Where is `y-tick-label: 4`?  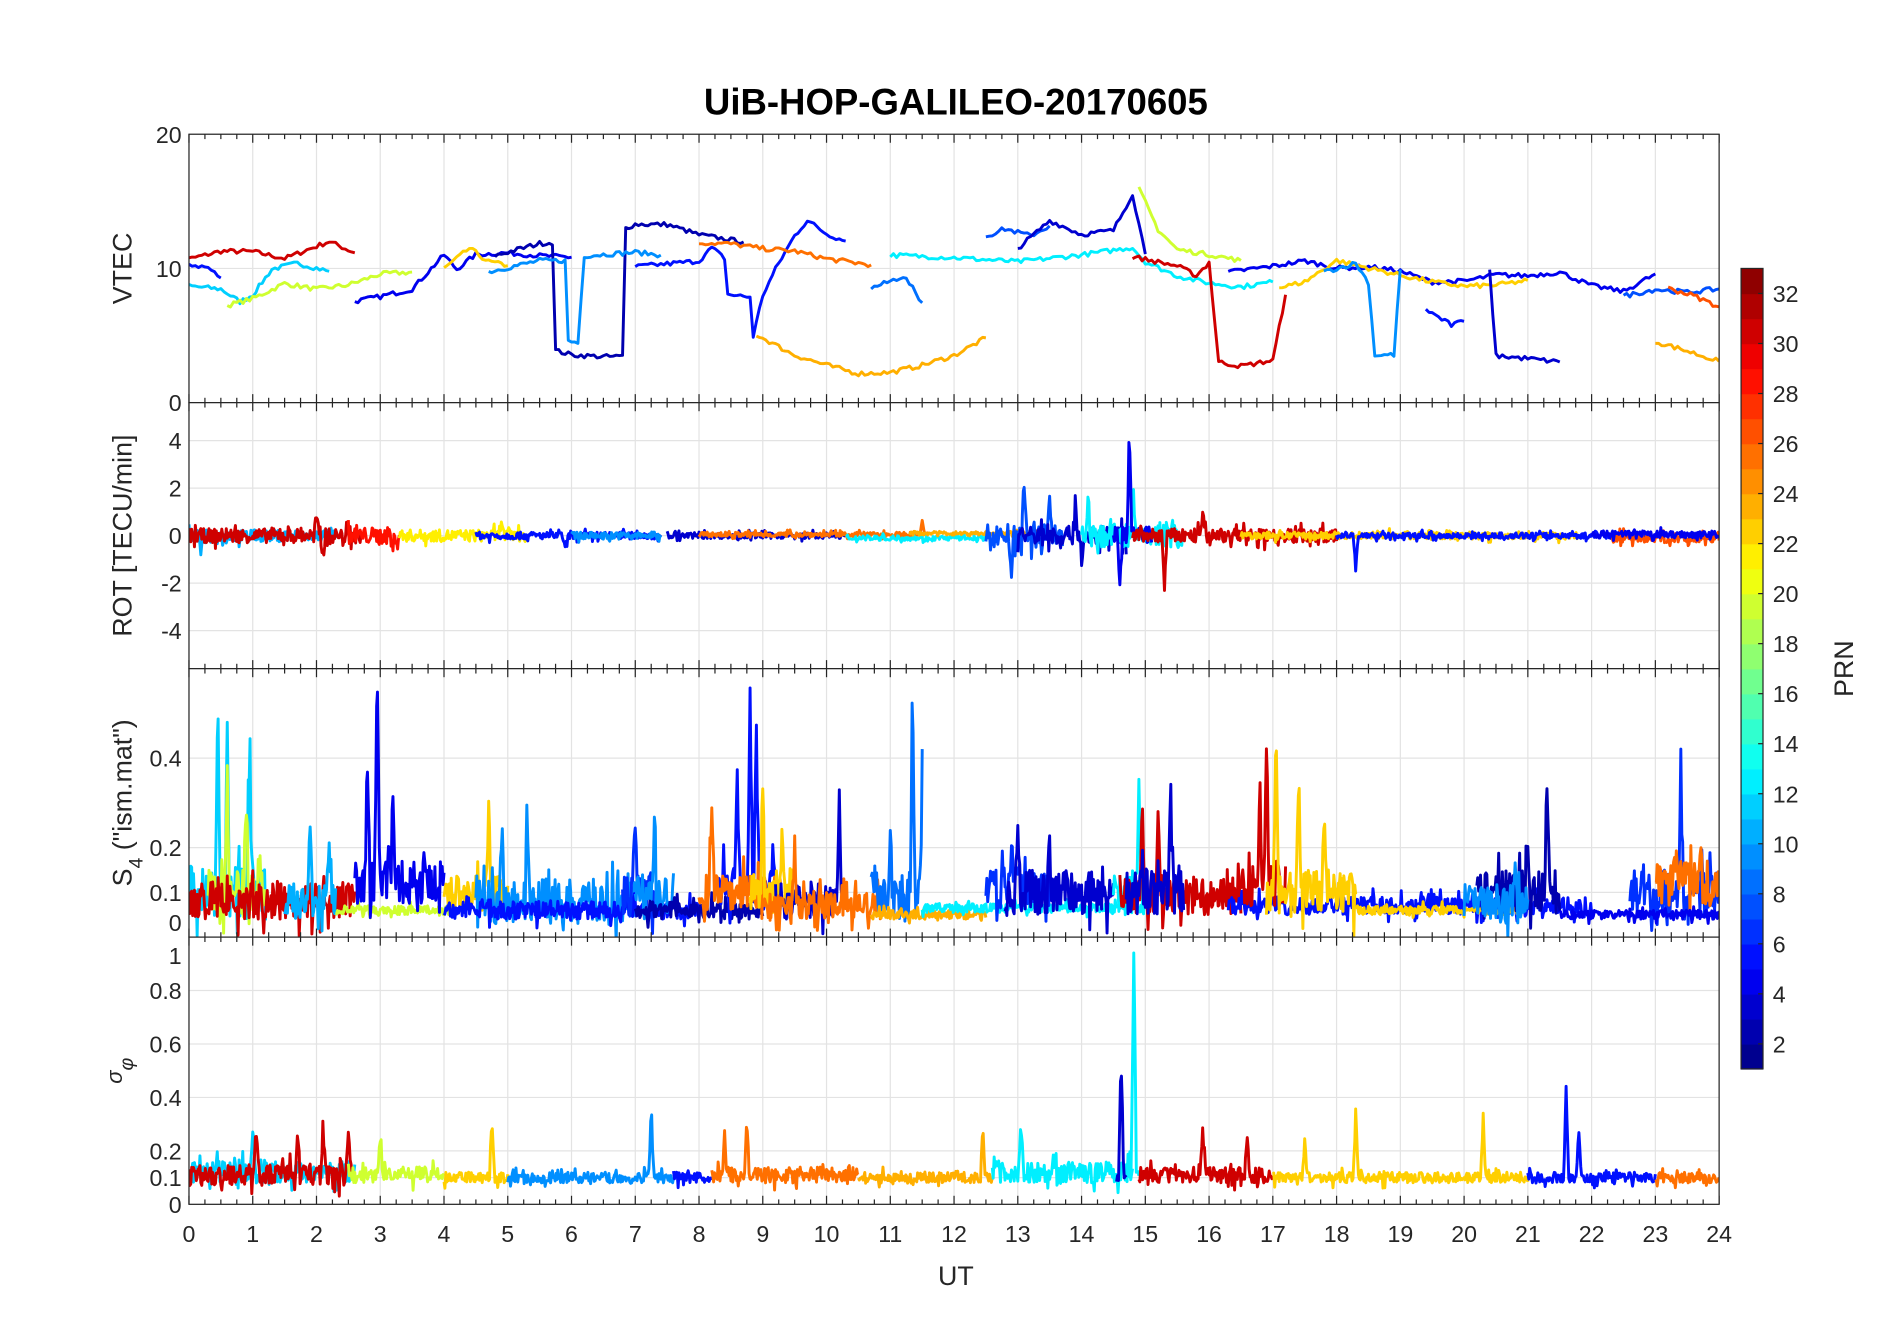
y-tick-label: 4 is located at coordinates (175, 441).